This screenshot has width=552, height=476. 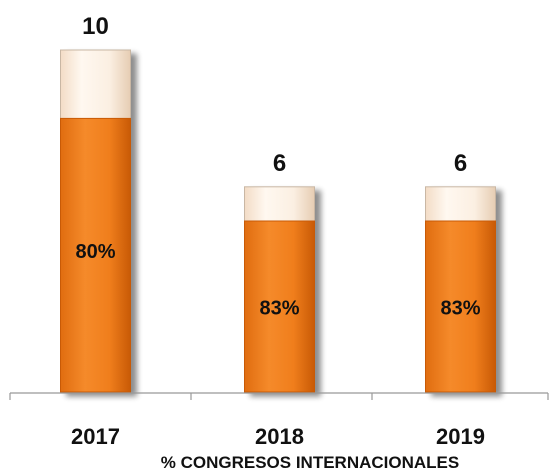 I want to click on bar-part-2018, so click(x=279, y=306).